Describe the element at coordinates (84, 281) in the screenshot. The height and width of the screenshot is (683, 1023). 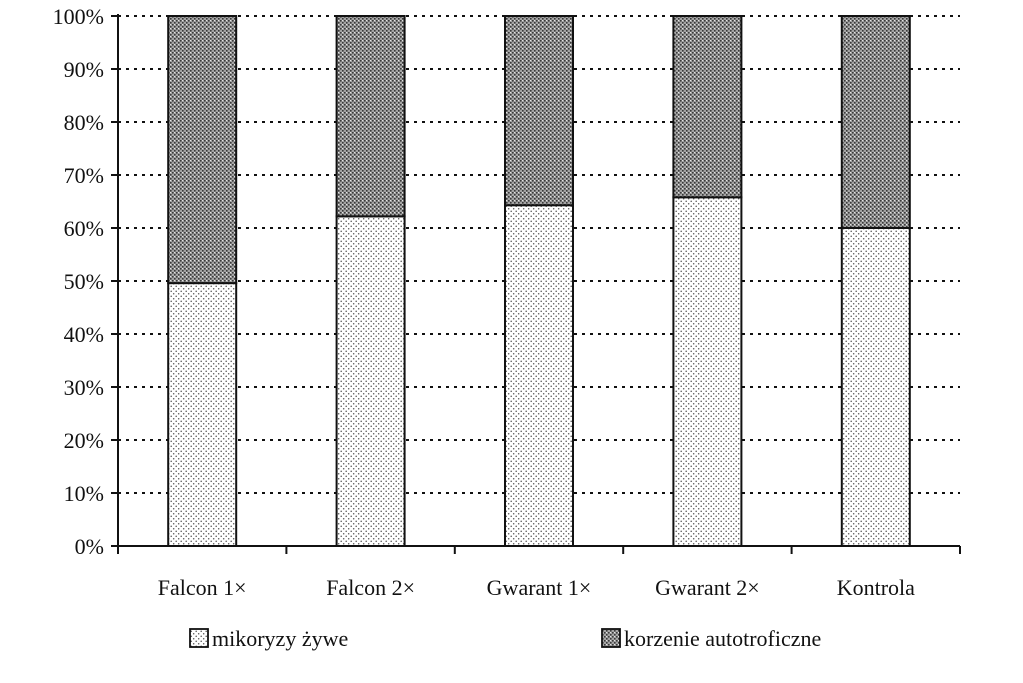
I see `y-tick-label: 50%` at that location.